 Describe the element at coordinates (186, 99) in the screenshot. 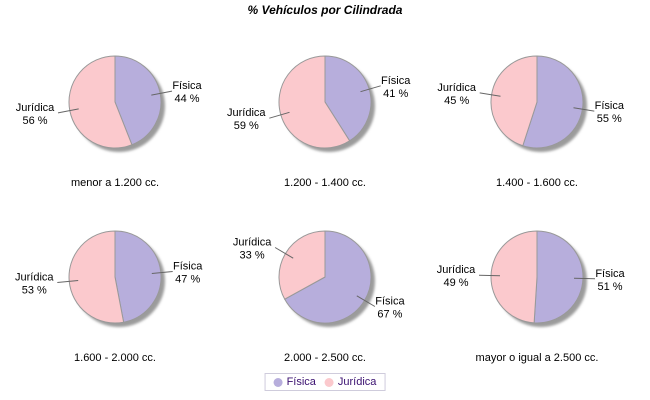

I see `callout-label-value: 44 %` at that location.